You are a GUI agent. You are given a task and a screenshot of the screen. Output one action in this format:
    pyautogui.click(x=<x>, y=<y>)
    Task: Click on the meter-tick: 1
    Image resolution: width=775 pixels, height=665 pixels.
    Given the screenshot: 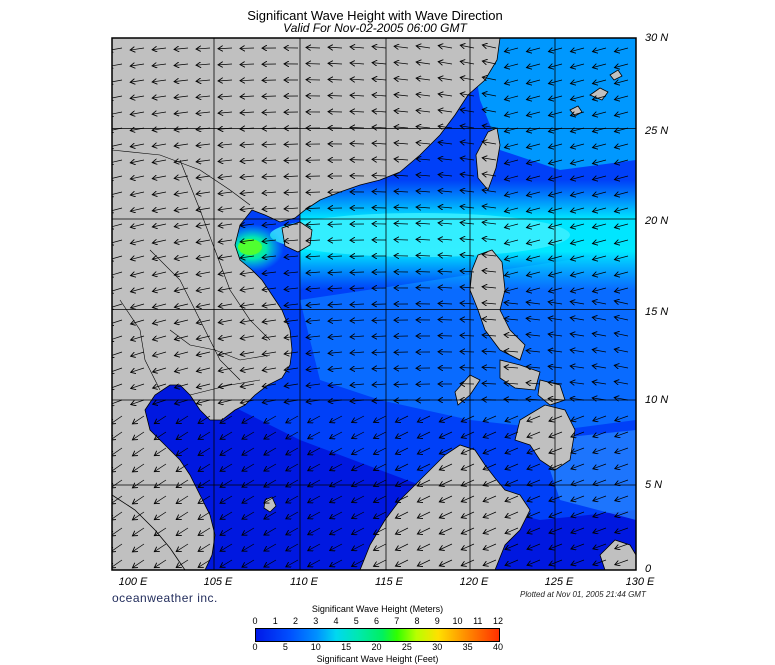 What is the action you would take?
    pyautogui.click(x=275, y=621)
    